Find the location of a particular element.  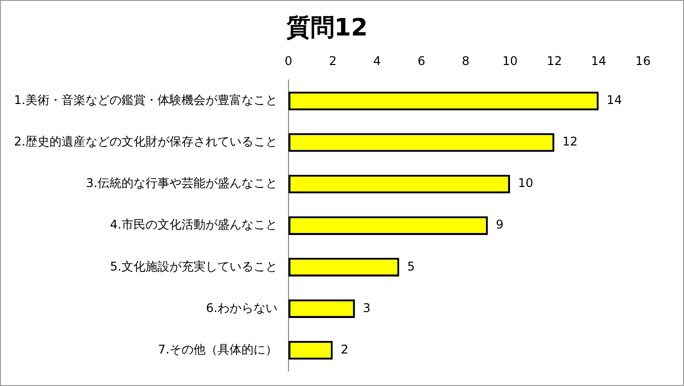

y-tick-label: 3.伝統的な行事や芸能が盛んなこと is located at coordinates (182, 183).